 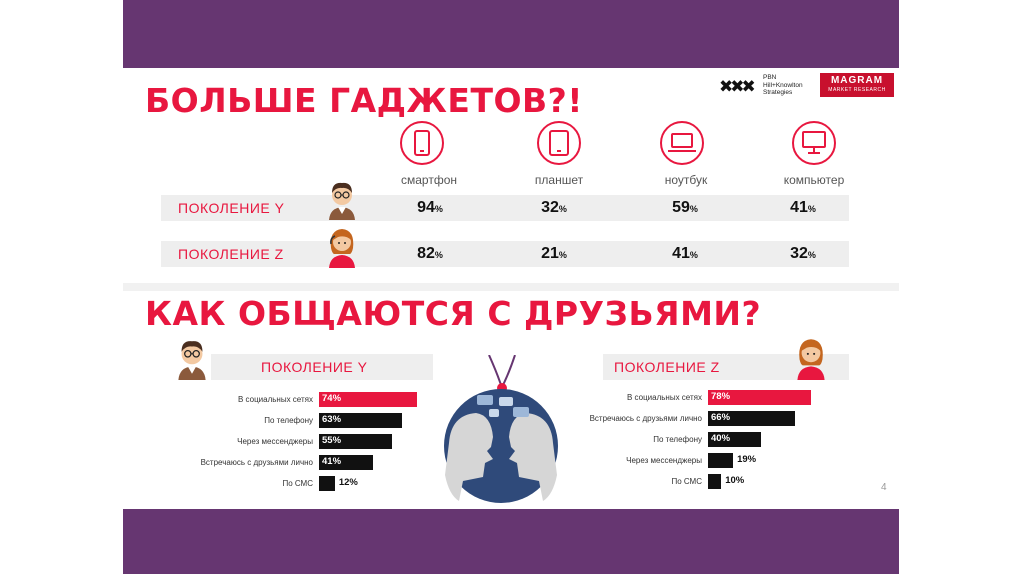 What do you see at coordinates (368, 399) in the screenshot?
I see `bar: 74%` at bounding box center [368, 399].